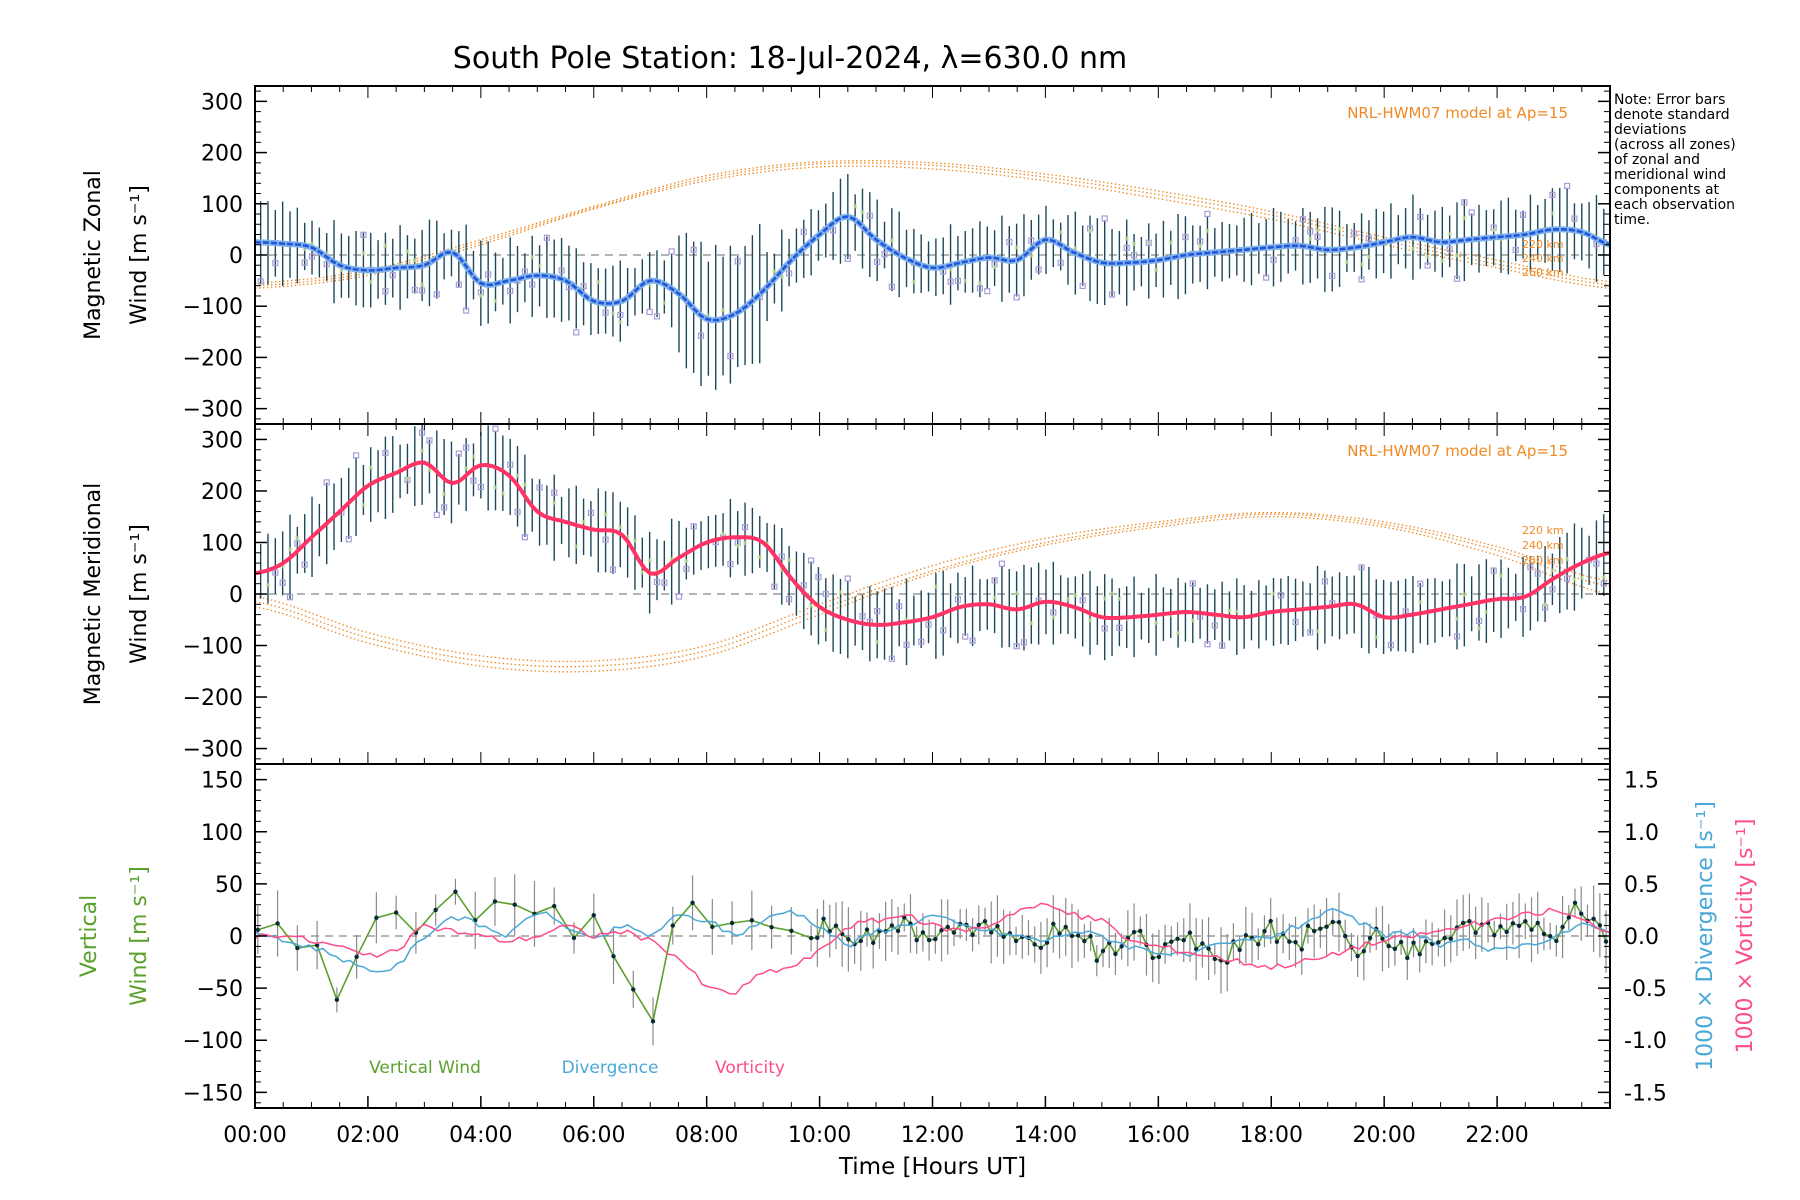  I want to click on plot-area, so click(932, 960).